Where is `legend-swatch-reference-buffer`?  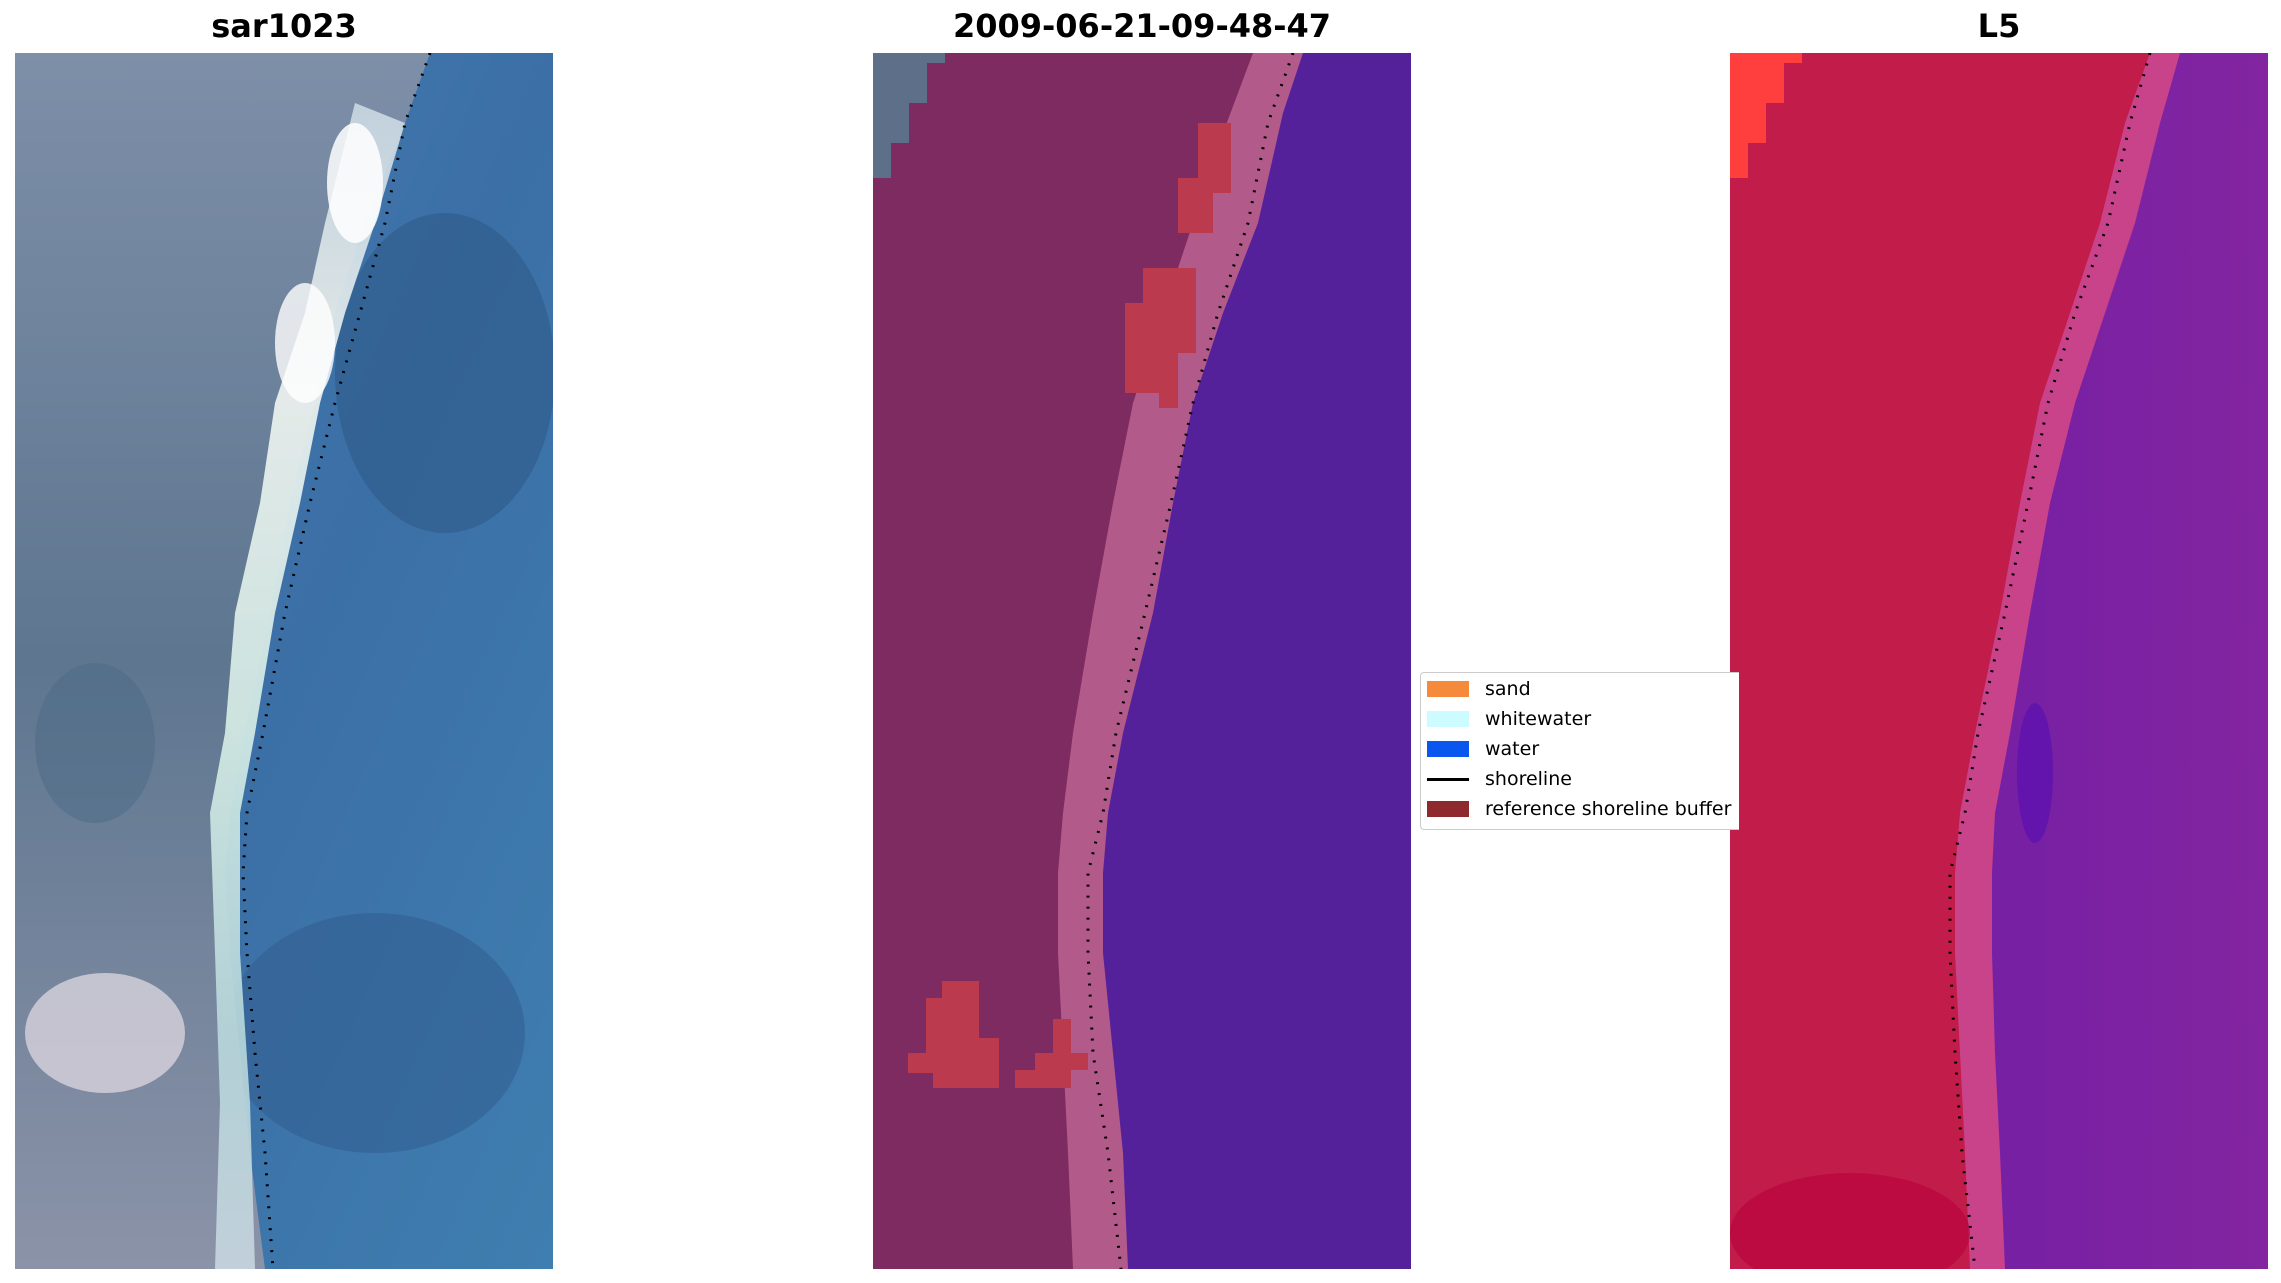 legend-swatch-reference-buffer is located at coordinates (1448, 809).